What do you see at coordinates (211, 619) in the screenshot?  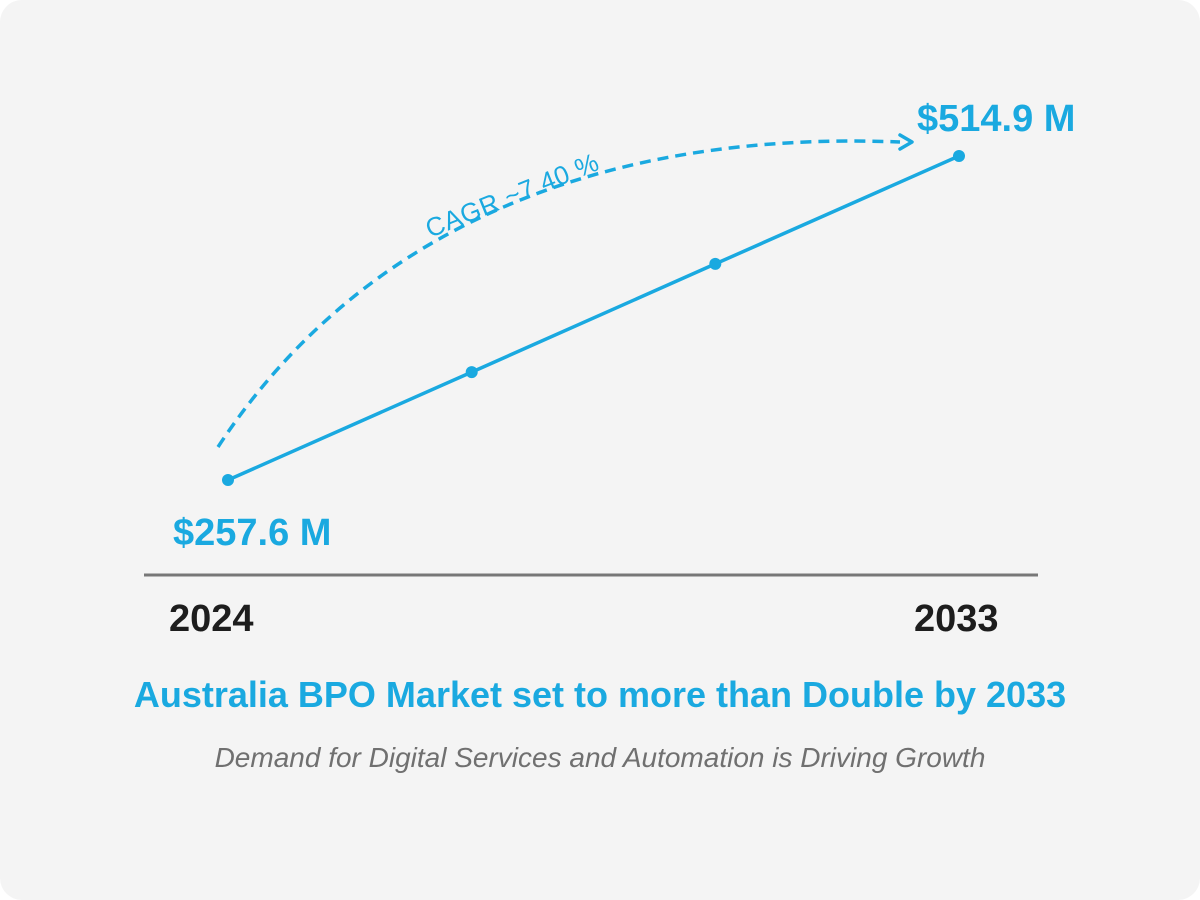 I see `x-tick-label-2024: 2024` at bounding box center [211, 619].